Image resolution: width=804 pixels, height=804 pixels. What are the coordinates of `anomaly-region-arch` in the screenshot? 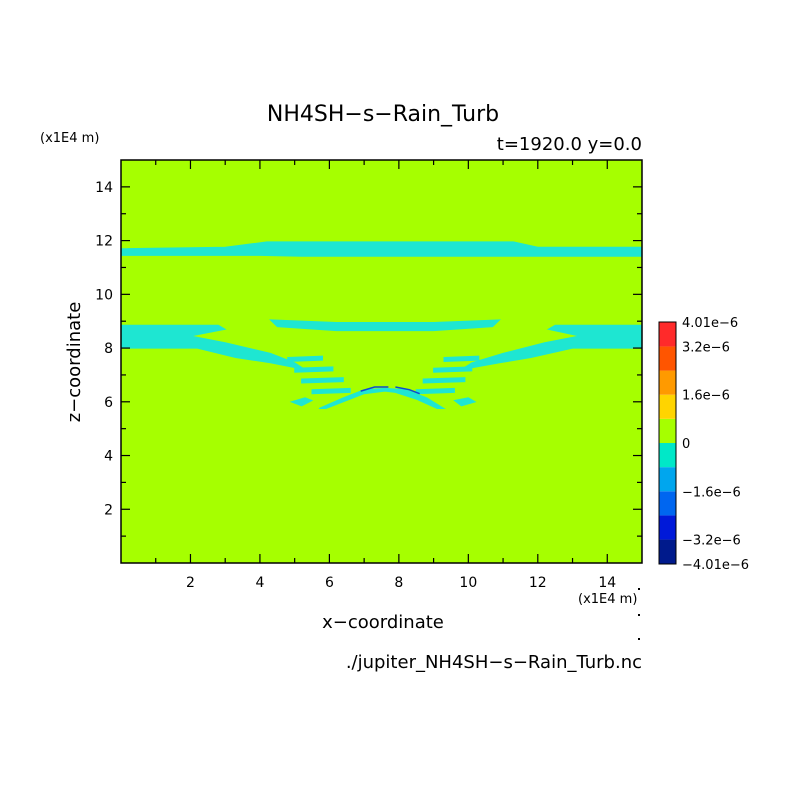 It's located at (382, 398).